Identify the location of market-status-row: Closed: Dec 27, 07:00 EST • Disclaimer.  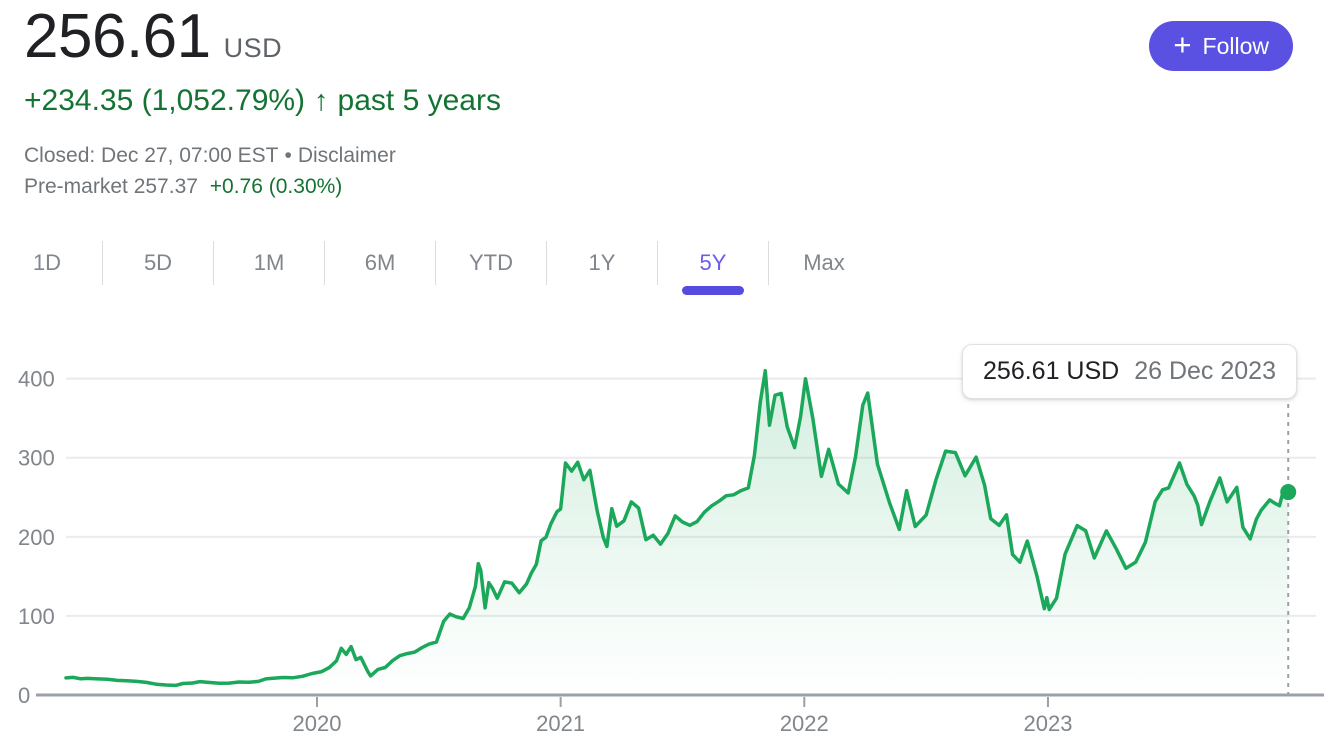
(210, 156).